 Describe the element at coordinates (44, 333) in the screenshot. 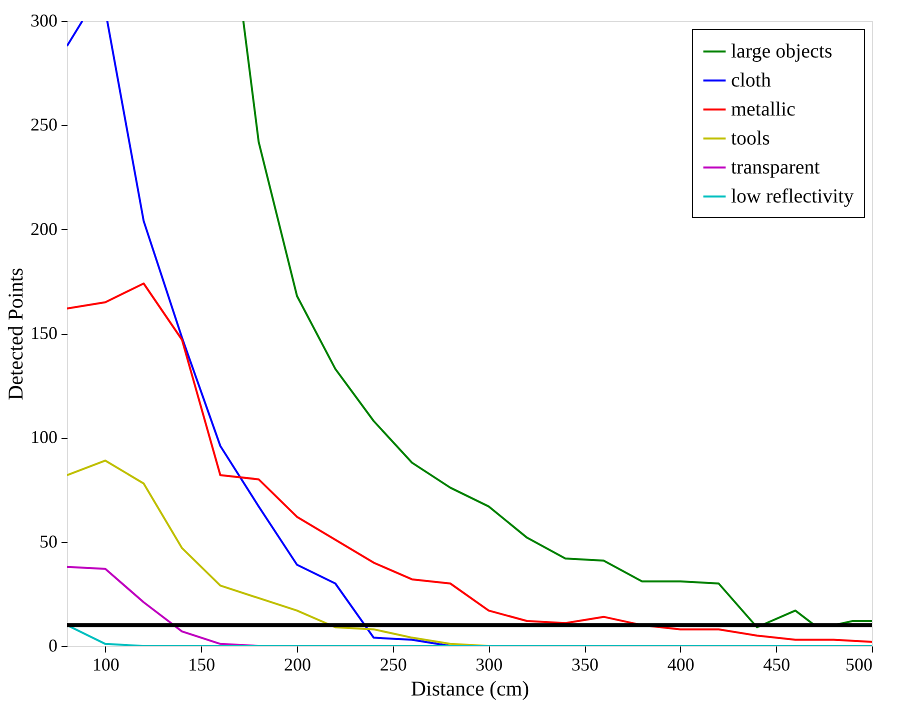

I see `y-tick-label: 150` at that location.